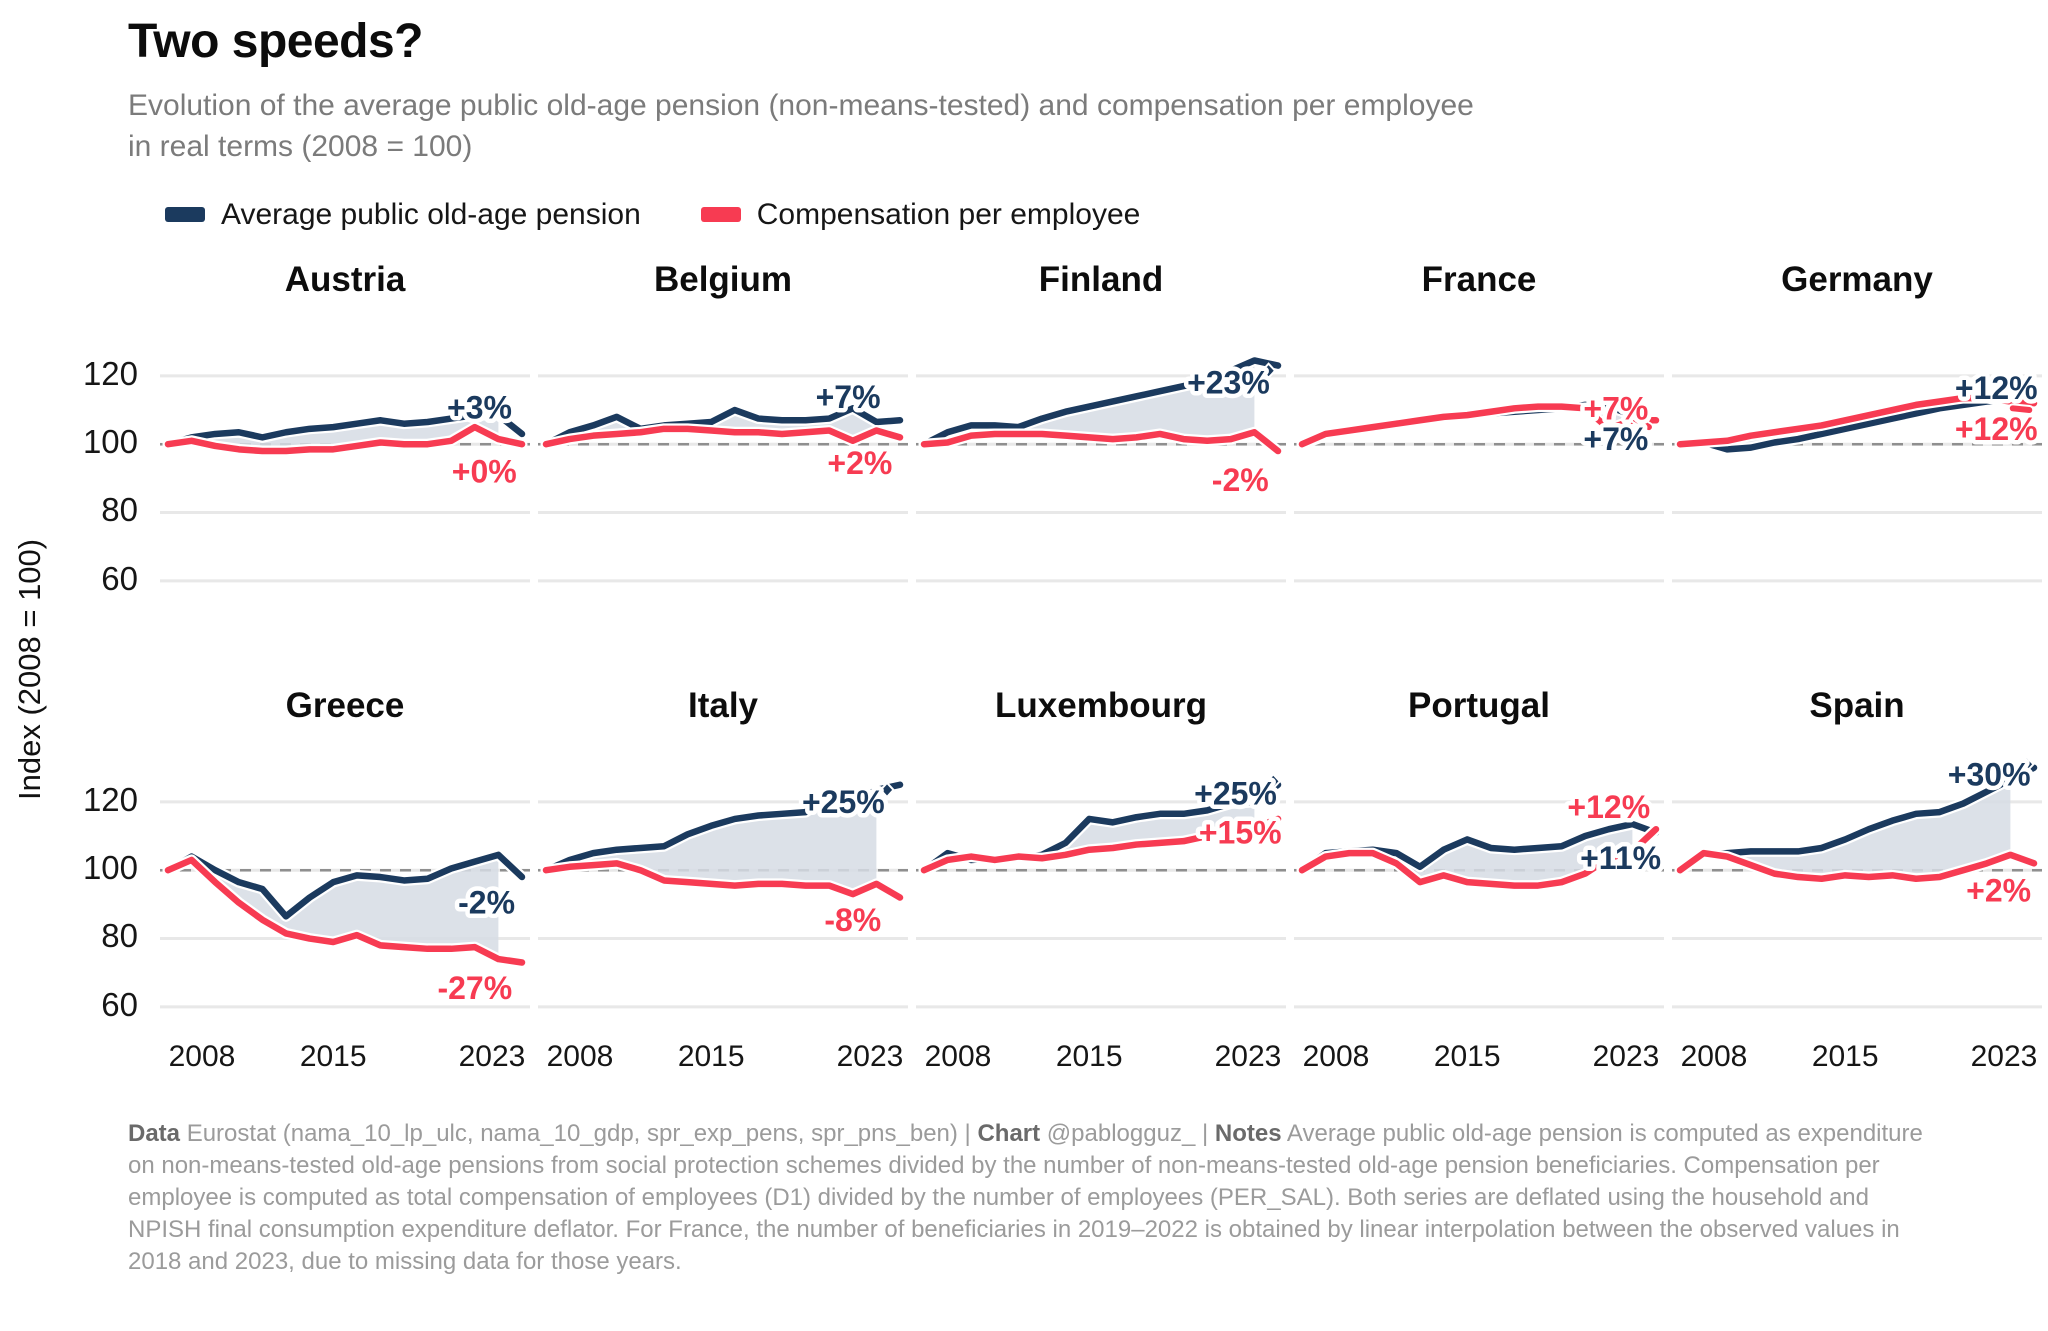 The width and height of the screenshot is (2048, 1331). What do you see at coordinates (1989, 774) in the screenshot?
I see `pension-change-label: +30%` at bounding box center [1989, 774].